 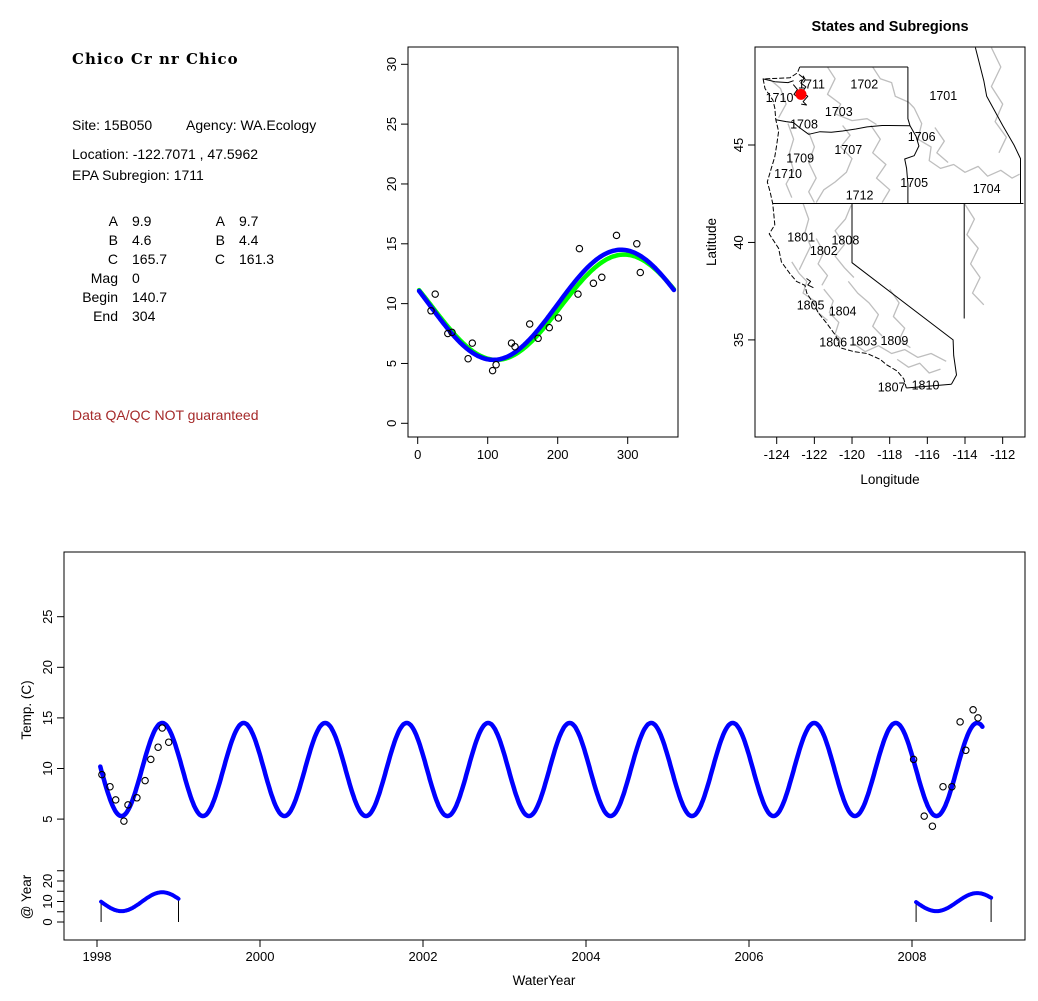 I want to click on subregion-label-1705: 1705, so click(x=914, y=183).